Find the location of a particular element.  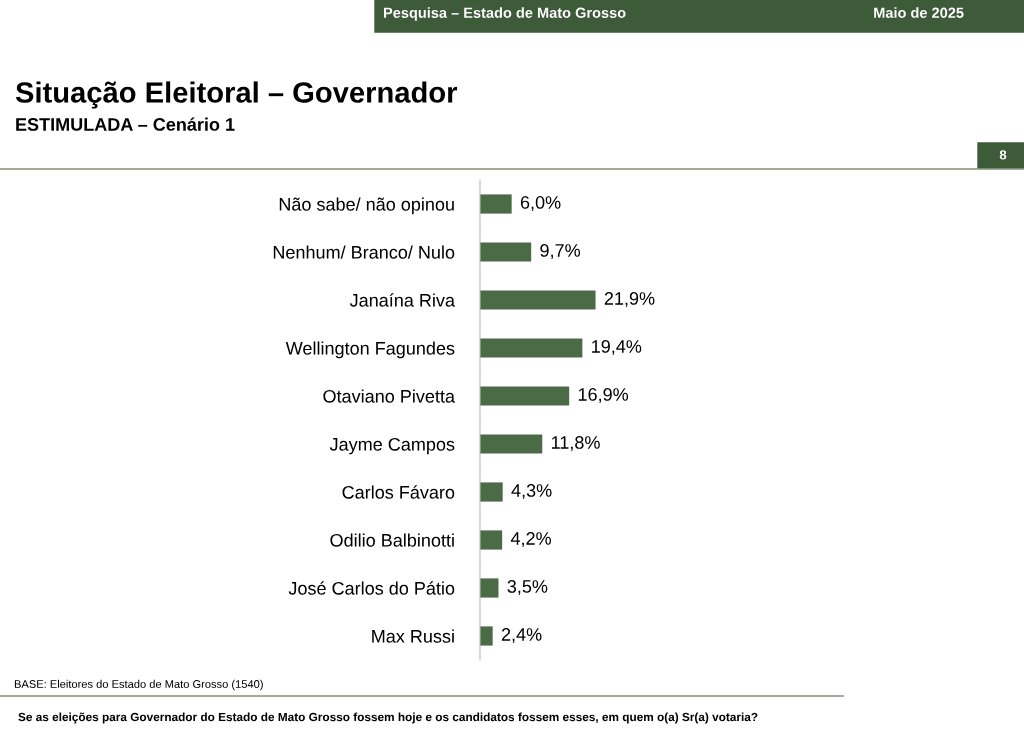

y-tick-label: Max Russi is located at coordinates (413, 636).